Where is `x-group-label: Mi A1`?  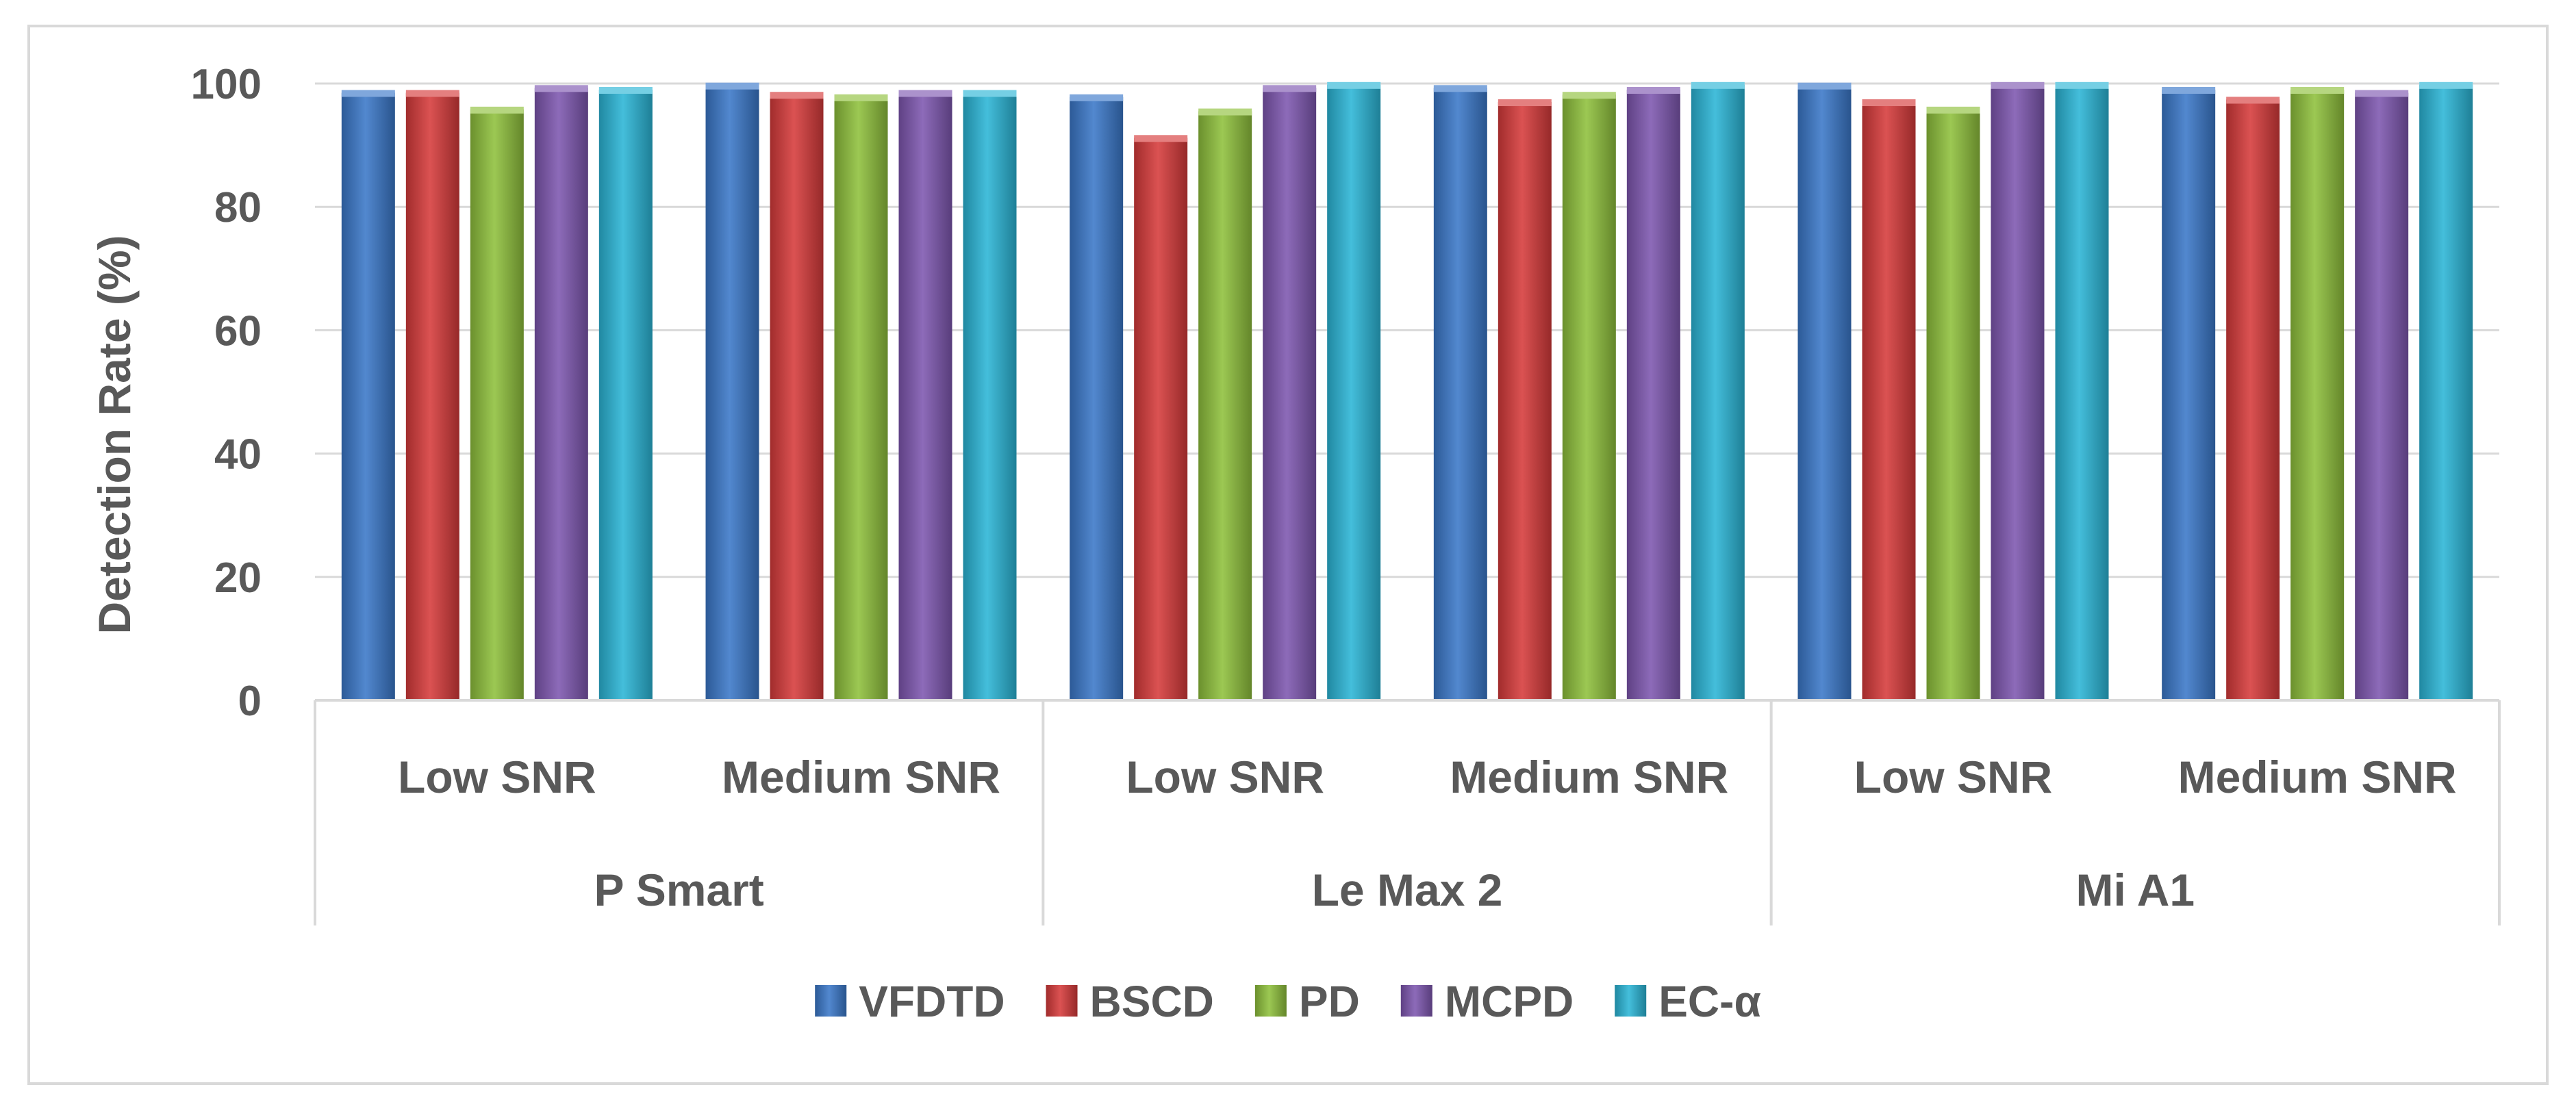
x-group-label: Mi A1 is located at coordinates (2135, 890).